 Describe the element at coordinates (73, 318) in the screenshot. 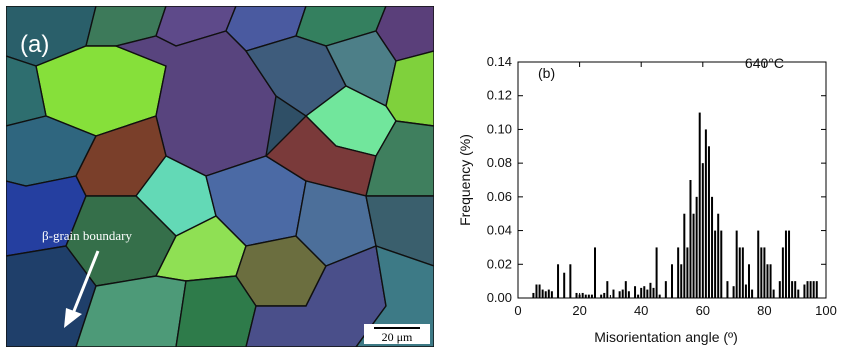

I see `arrow-head-icon` at that location.